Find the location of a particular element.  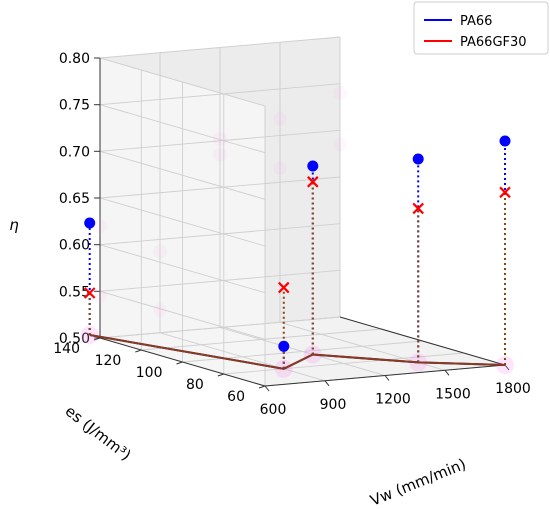

legend-label: PA66 is located at coordinates (476, 21).